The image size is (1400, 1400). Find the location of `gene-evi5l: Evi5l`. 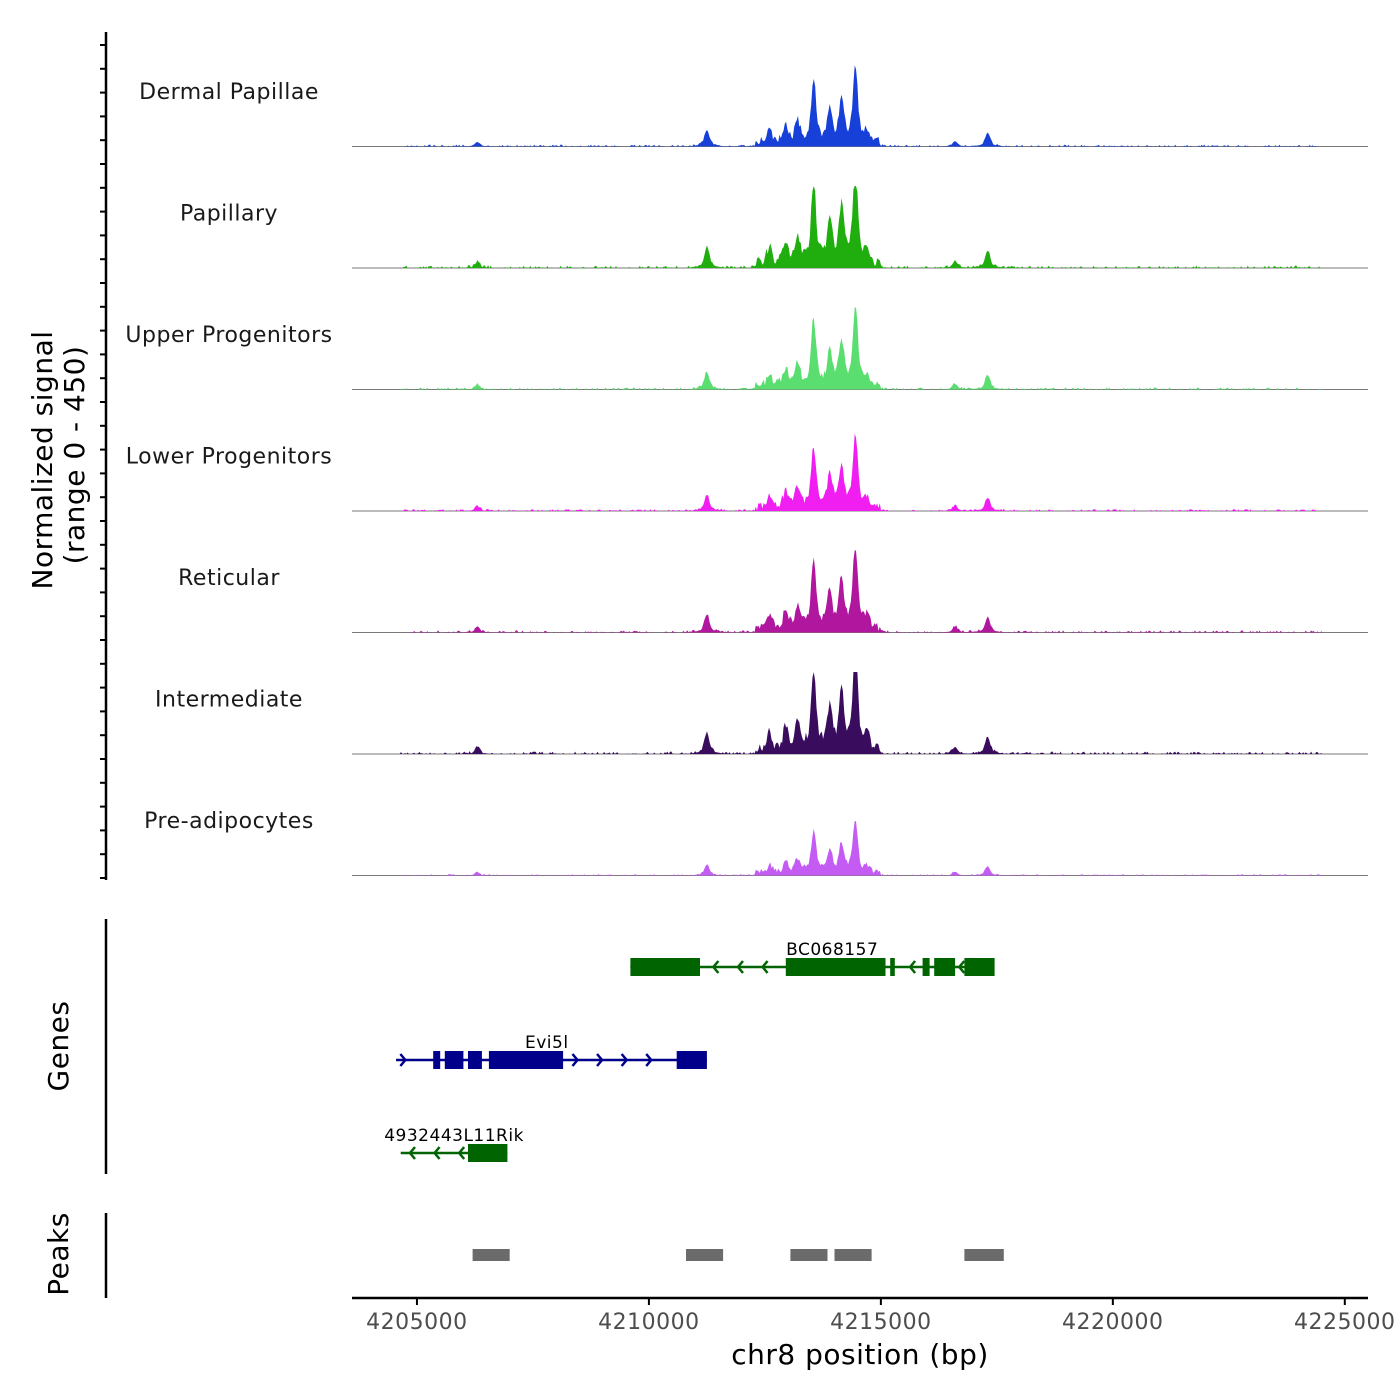

gene-evi5l: Evi5l is located at coordinates (551, 1051).